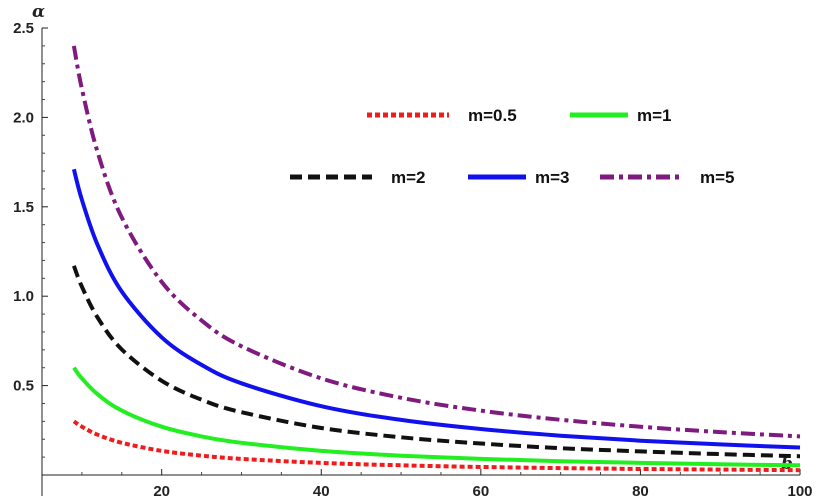 Image resolution: width=817 pixels, height=504 pixels. What do you see at coordinates (321, 491) in the screenshot?
I see `x-tick-label: 40` at bounding box center [321, 491].